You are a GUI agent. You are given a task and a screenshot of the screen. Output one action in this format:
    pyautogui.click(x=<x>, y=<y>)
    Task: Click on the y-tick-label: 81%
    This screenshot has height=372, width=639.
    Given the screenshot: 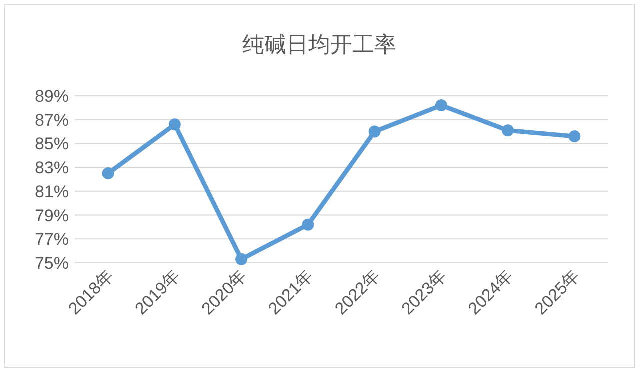 What is the action you would take?
    pyautogui.click(x=51, y=192)
    